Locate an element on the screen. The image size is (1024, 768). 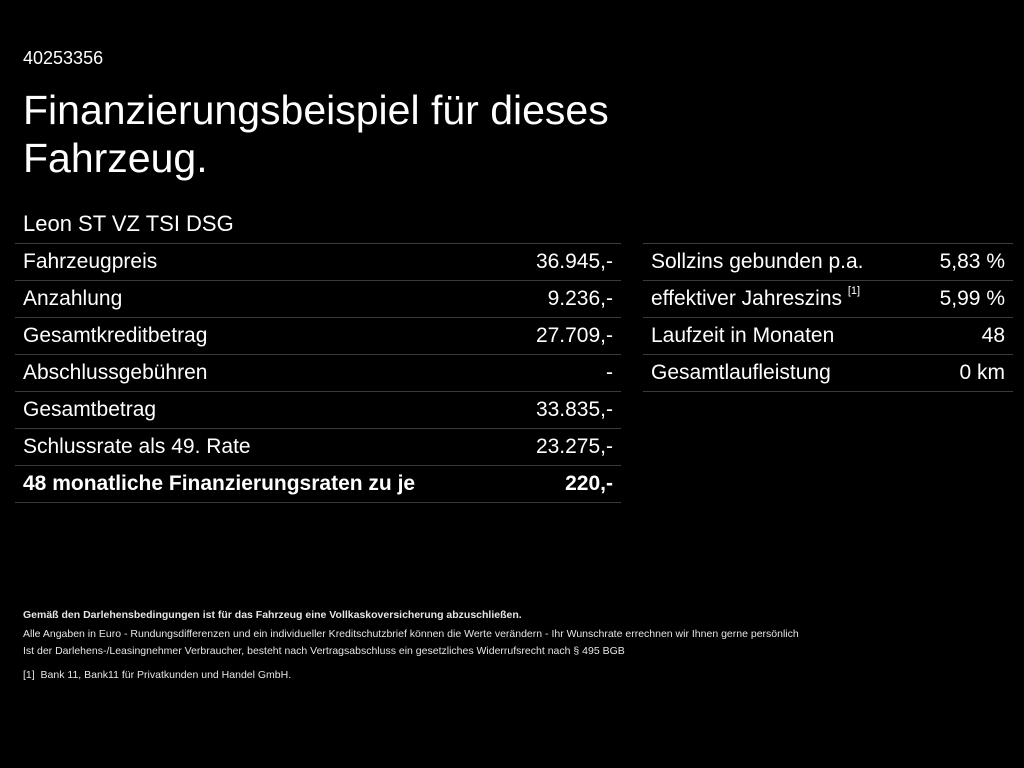
table-row: Fahrzeugpreis 36.945,- is located at coordinates (318, 262).